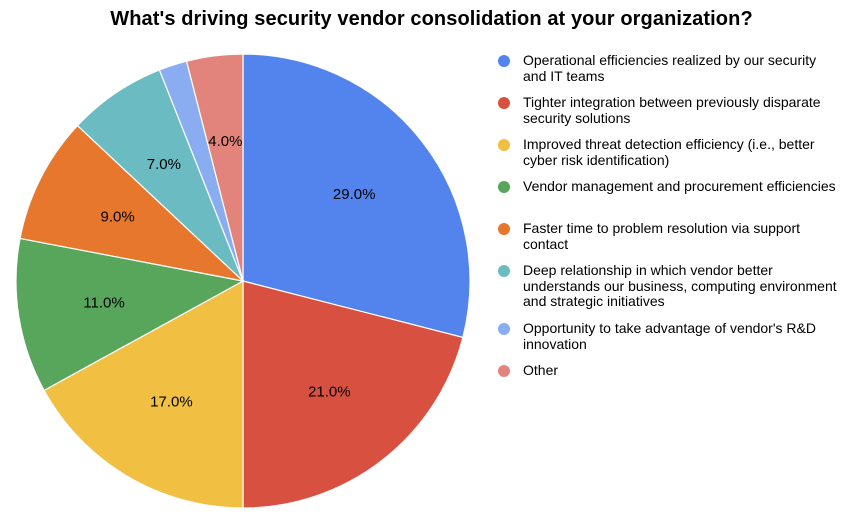  I want to click on slice-data-label: 29.0%, so click(354, 194).